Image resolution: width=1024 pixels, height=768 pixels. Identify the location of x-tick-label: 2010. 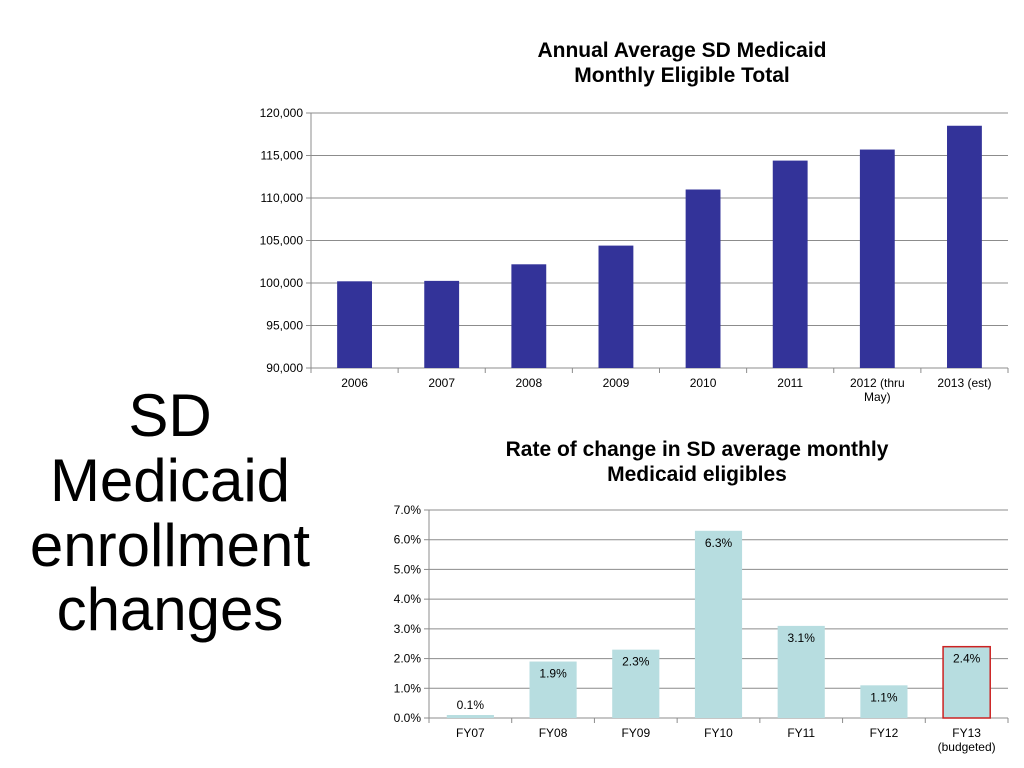
(703, 383).